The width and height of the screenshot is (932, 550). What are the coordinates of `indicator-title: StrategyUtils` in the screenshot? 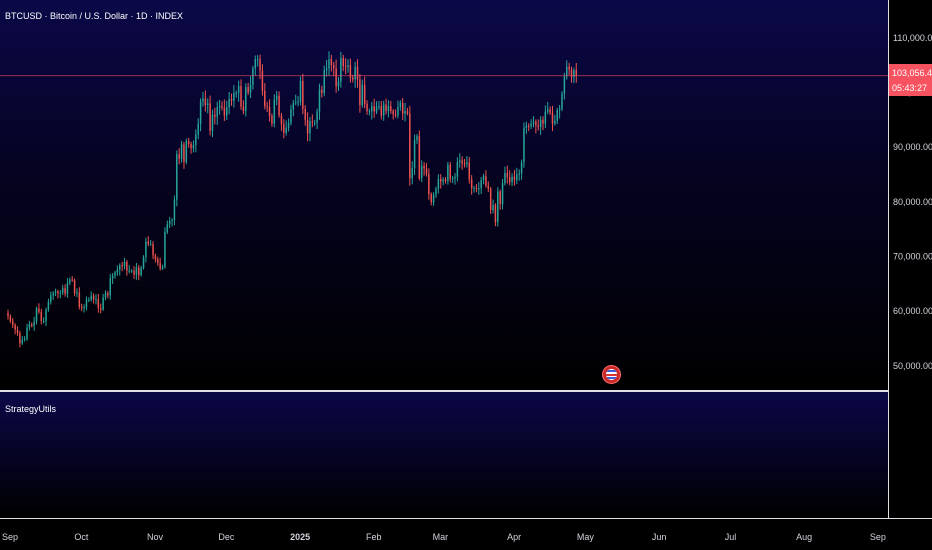 It's located at (31, 409).